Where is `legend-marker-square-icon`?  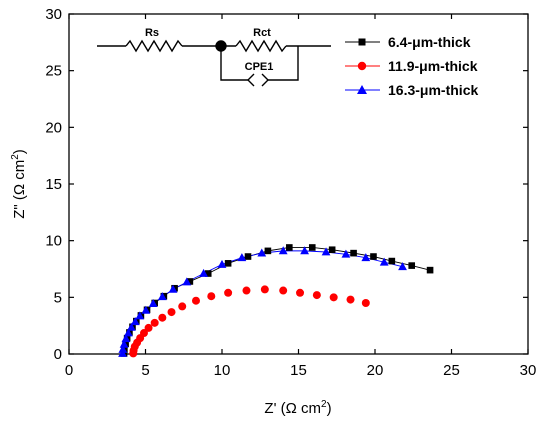 legend-marker-square-icon is located at coordinates (362, 42).